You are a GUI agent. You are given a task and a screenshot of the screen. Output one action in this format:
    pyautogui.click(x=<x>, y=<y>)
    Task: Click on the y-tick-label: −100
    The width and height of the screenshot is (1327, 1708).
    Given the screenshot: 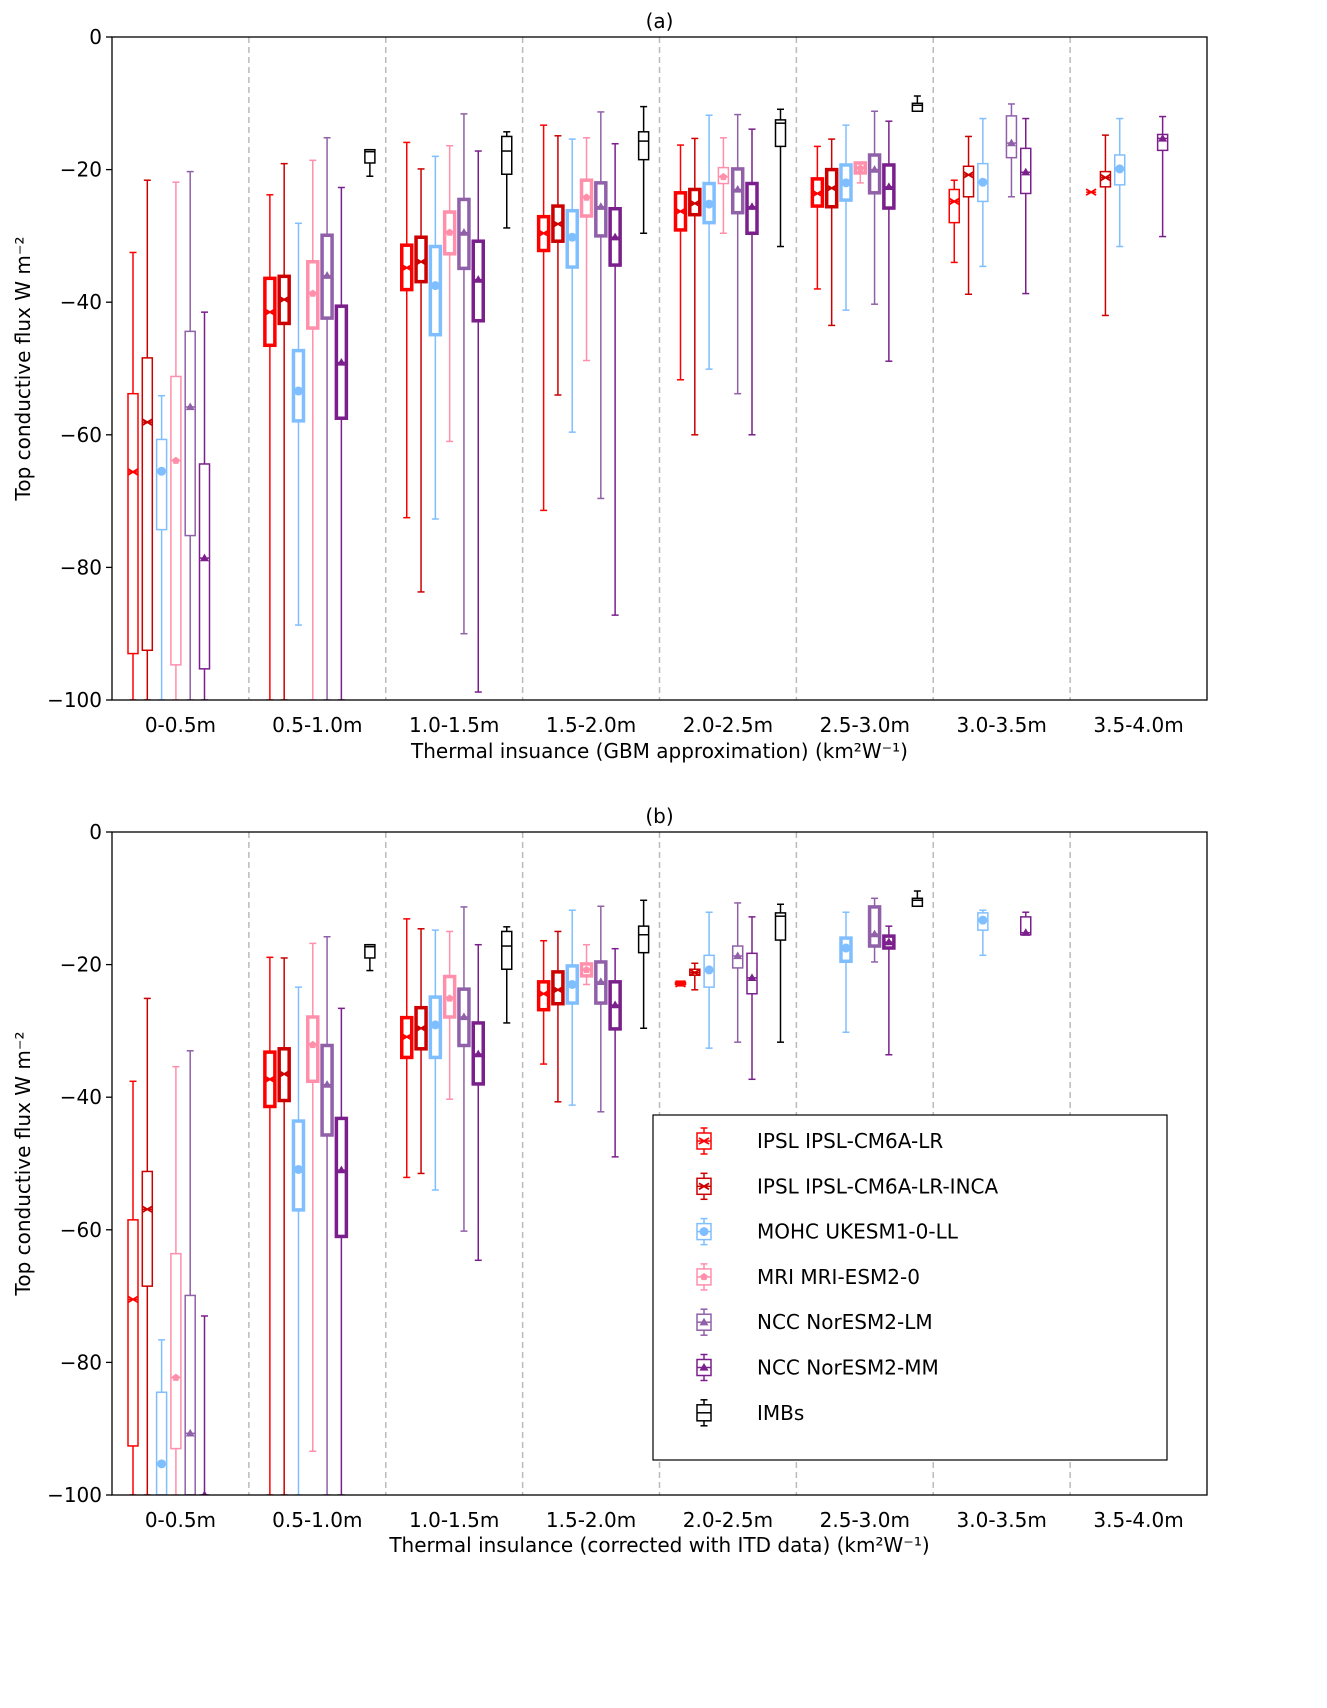 What is the action you would take?
    pyautogui.click(x=74, y=1495)
    